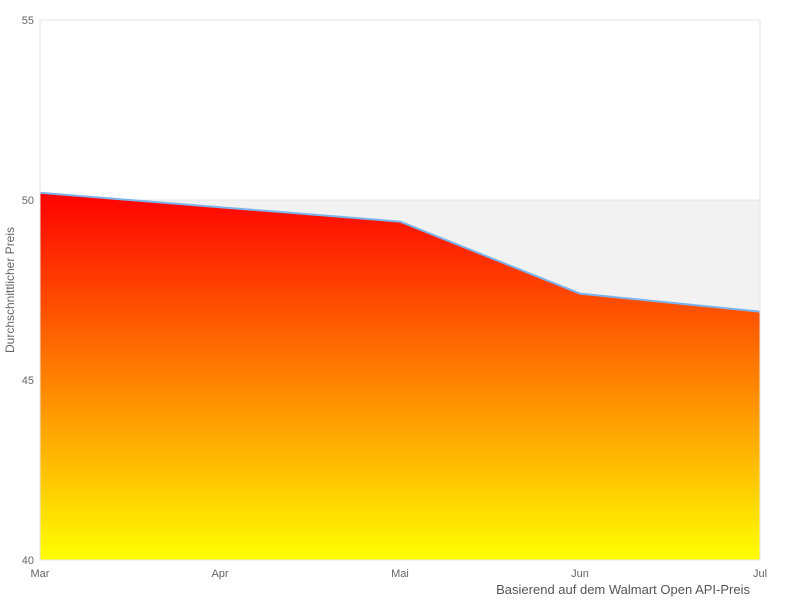 Image resolution: width=800 pixels, height=600 pixels. Describe the element at coordinates (28, 381) in the screenshot. I see `y-tick-label: 45` at that location.